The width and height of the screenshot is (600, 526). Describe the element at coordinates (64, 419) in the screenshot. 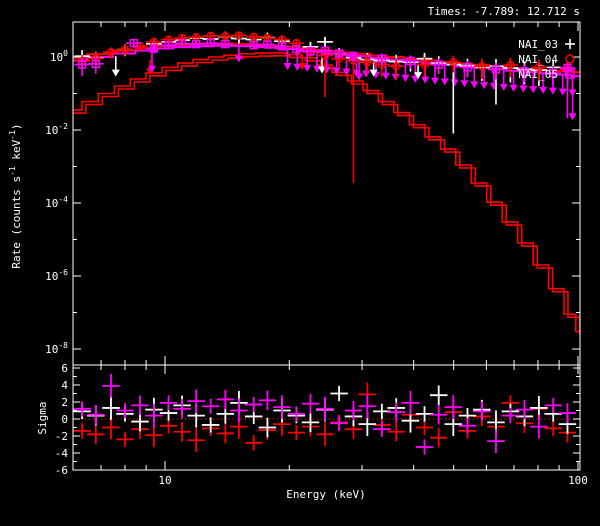

I see `sigma-tick-label: 0` at that location.